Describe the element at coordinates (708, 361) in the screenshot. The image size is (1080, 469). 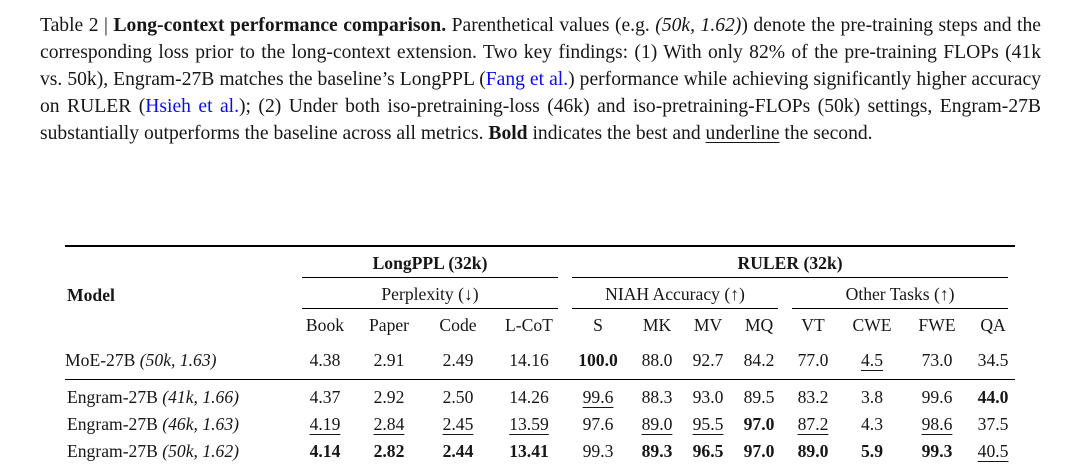
I see `metric-cell-mv: 92.7` at that location.